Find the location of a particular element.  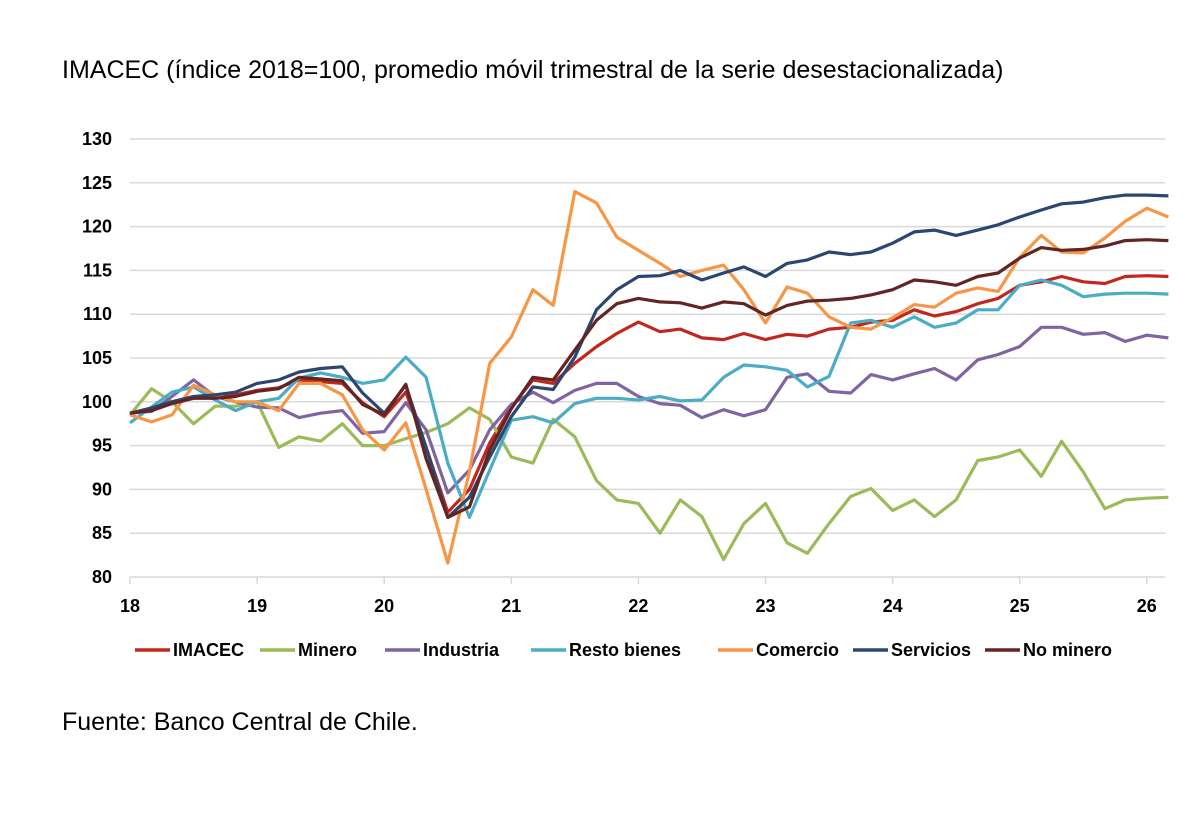

legend-item: No minero is located at coordinates (1048, 650).